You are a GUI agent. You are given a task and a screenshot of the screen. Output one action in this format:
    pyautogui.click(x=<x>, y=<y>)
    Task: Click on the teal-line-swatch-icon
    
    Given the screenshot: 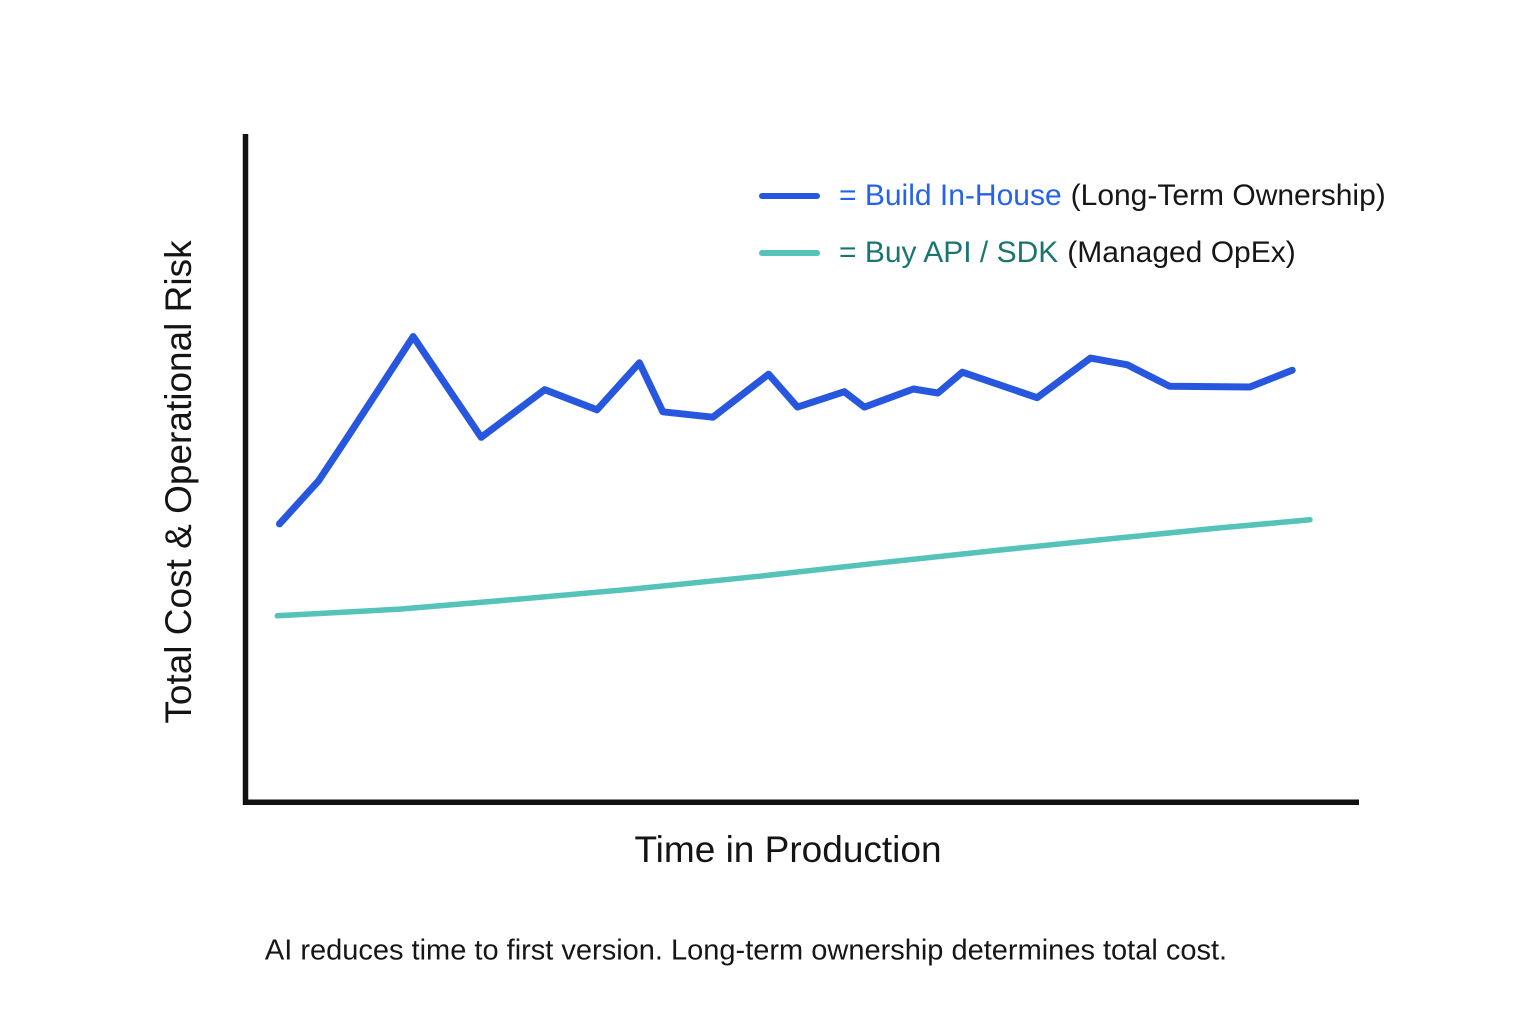 What is the action you would take?
    pyautogui.click(x=789, y=253)
    